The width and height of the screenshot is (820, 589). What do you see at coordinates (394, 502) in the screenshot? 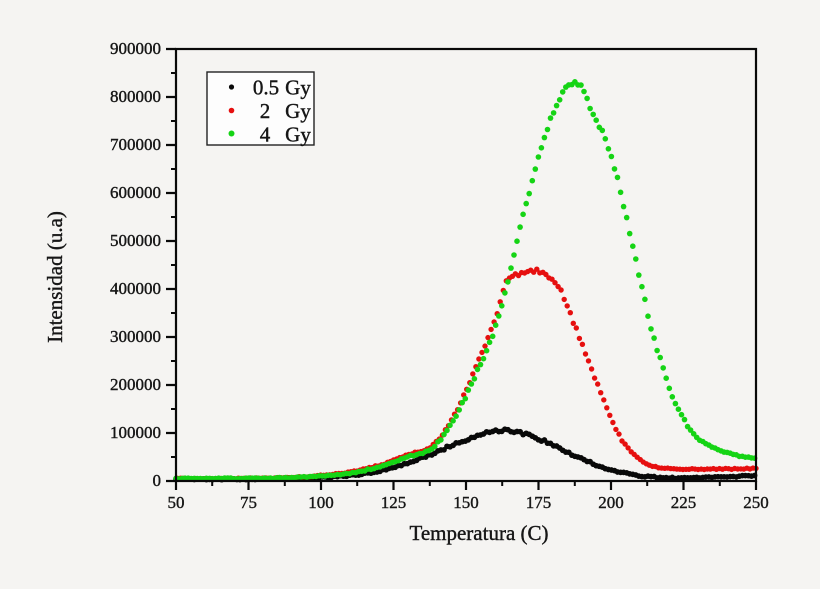
I see `svg-text: 125` at bounding box center [394, 502].